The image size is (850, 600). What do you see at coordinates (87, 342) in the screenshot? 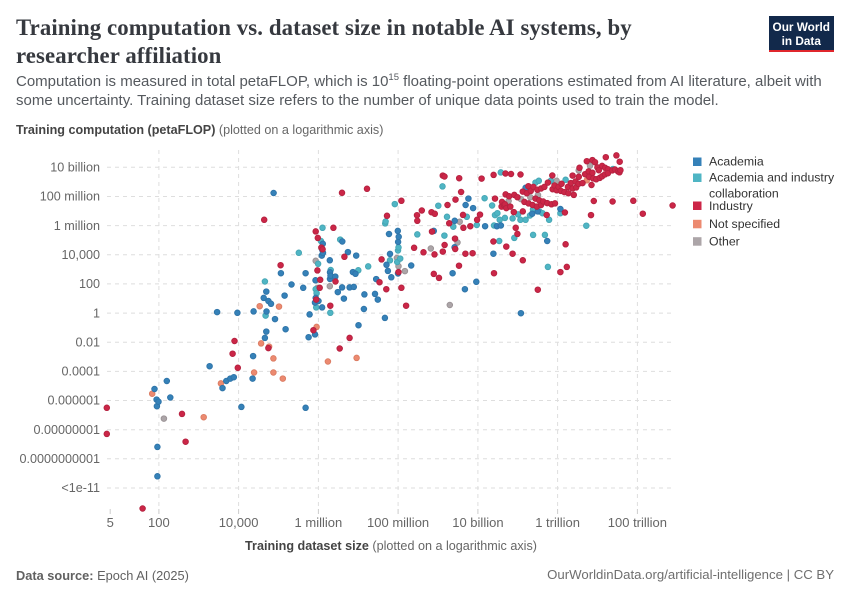
I see `svg-text: 0.01` at bounding box center [87, 342].